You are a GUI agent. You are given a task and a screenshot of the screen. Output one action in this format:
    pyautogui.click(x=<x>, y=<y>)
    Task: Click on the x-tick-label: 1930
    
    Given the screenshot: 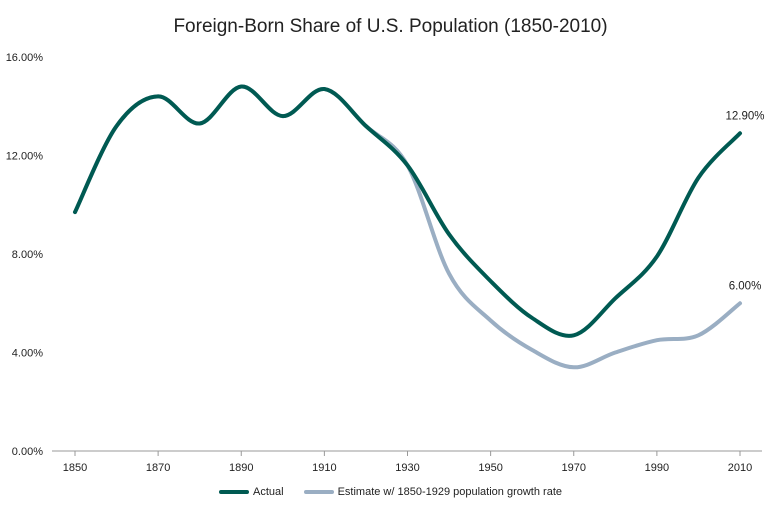 What is the action you would take?
    pyautogui.click(x=407, y=468)
    